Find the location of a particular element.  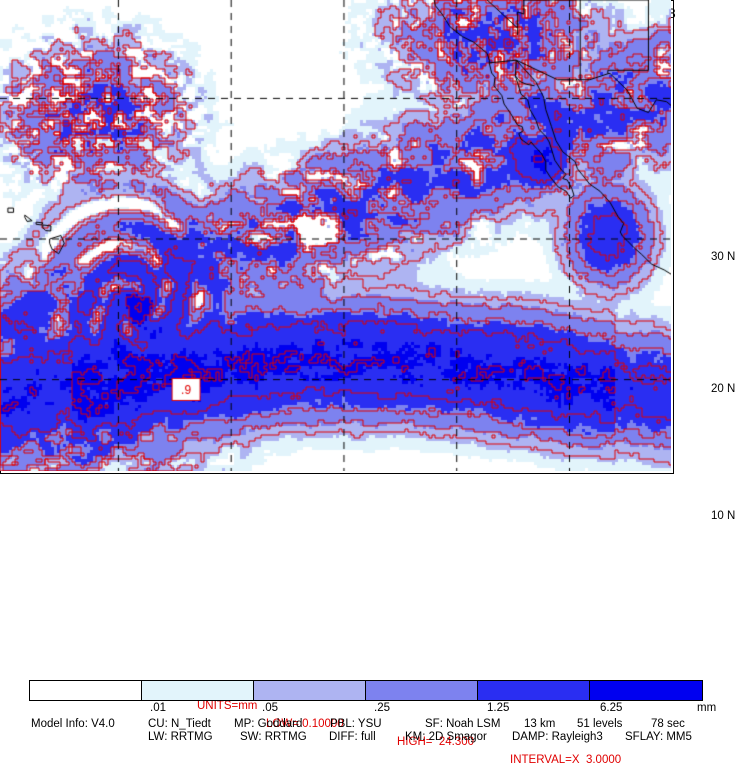

model-info-item: CU: N_Tiedt is located at coordinates (179, 724).